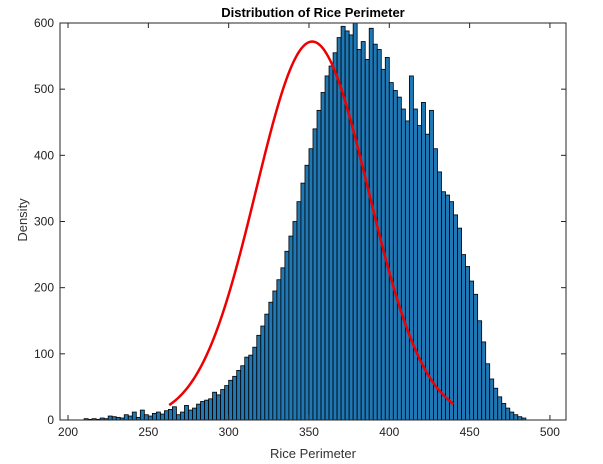  What do you see at coordinates (389, 432) in the screenshot?
I see `x-tick-label: 400` at bounding box center [389, 432].